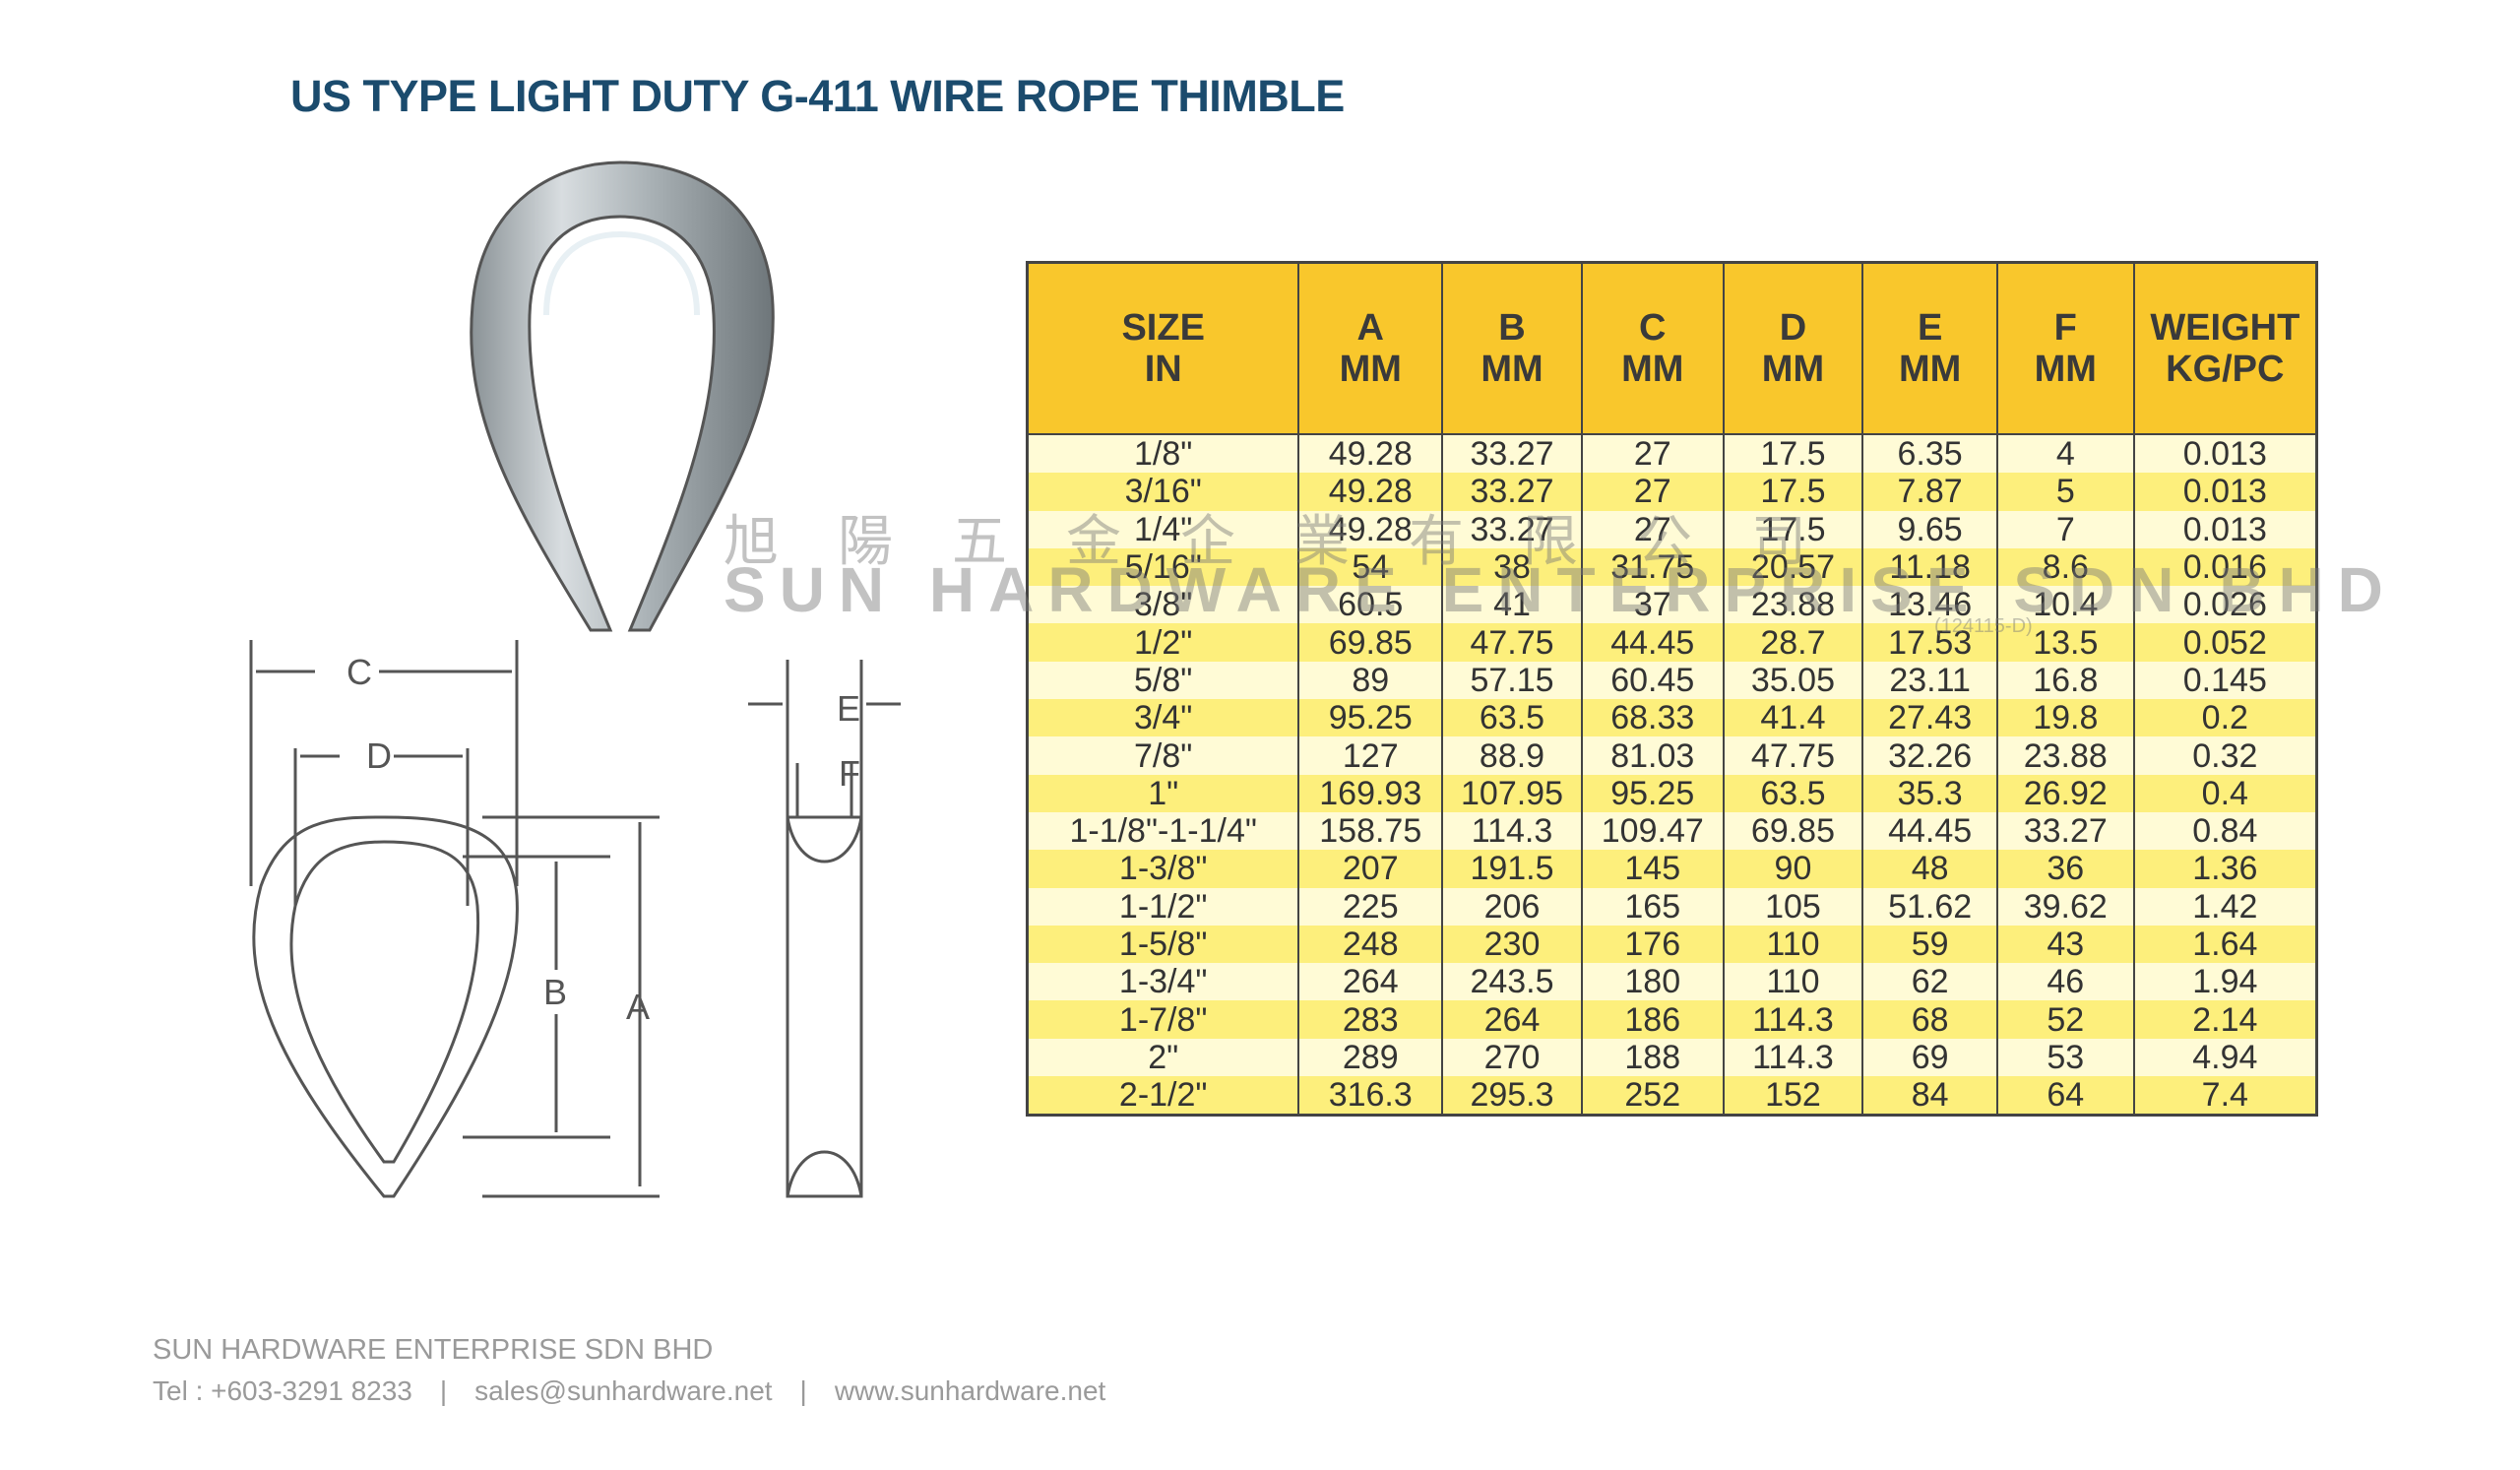  I want to click on table-cell: 105, so click(1793, 906).